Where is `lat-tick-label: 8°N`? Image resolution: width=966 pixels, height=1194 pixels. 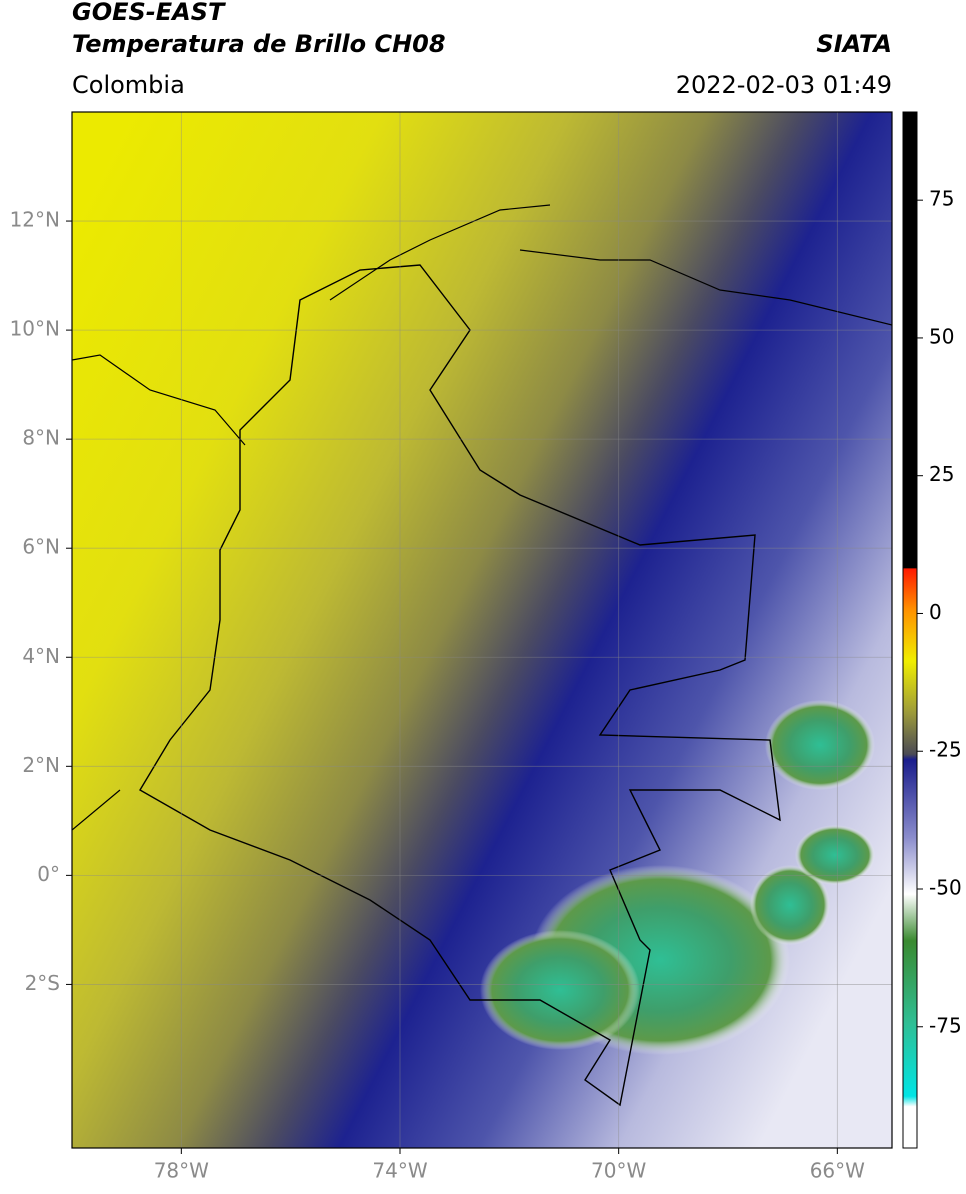 lat-tick-label: 8°N is located at coordinates (41, 438).